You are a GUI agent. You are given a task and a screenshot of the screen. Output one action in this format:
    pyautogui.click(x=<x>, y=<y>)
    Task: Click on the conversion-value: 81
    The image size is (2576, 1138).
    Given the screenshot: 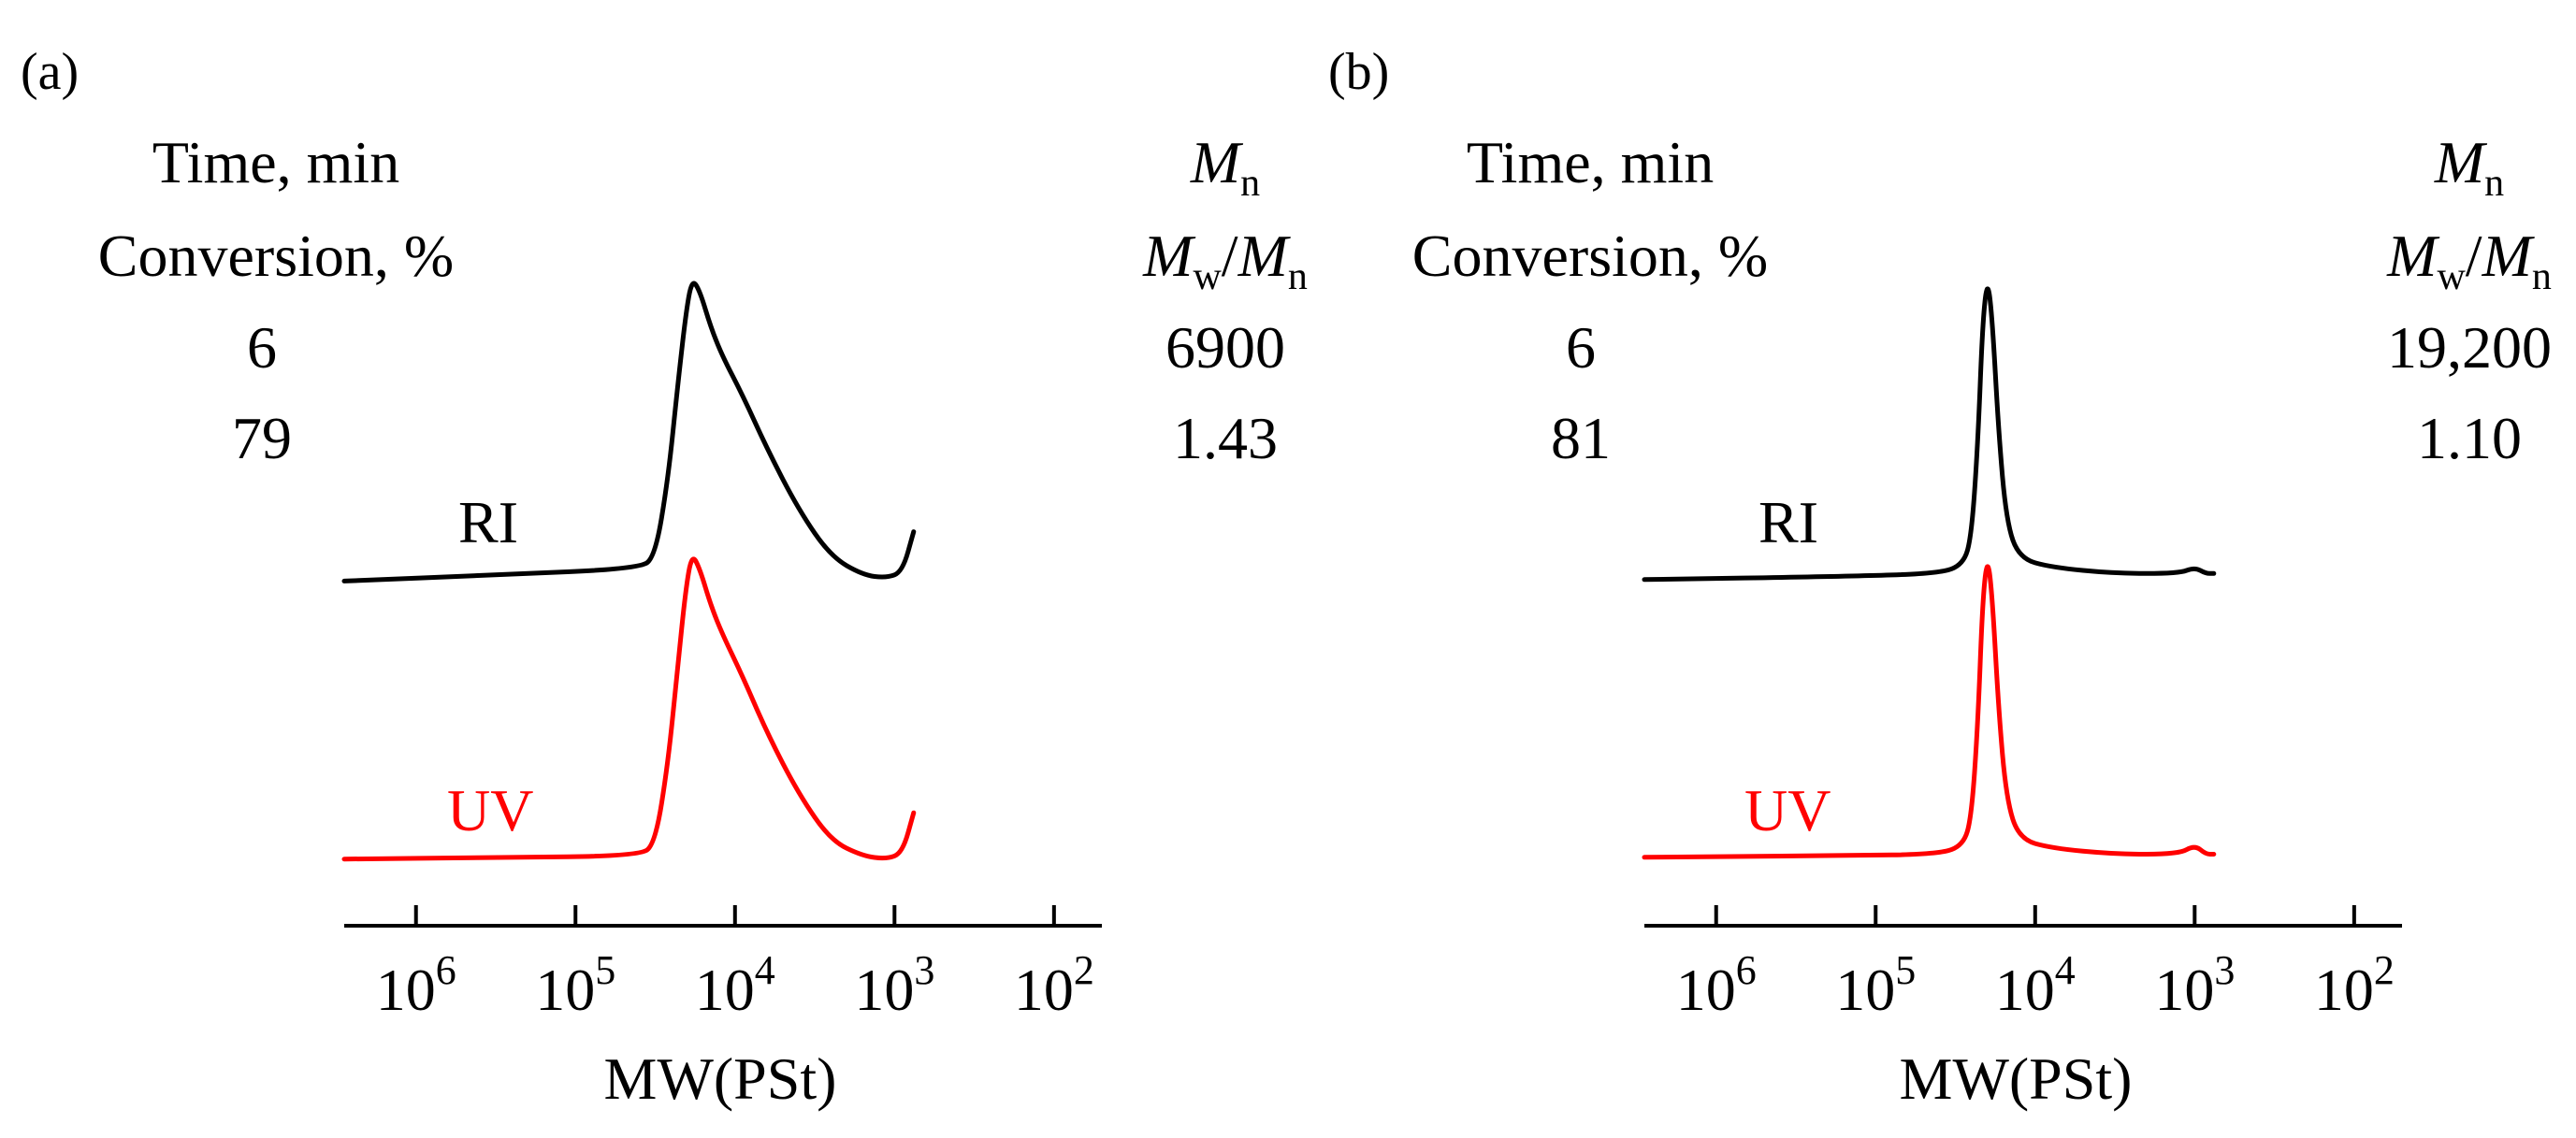 What is the action you would take?
    pyautogui.click(x=1581, y=438)
    